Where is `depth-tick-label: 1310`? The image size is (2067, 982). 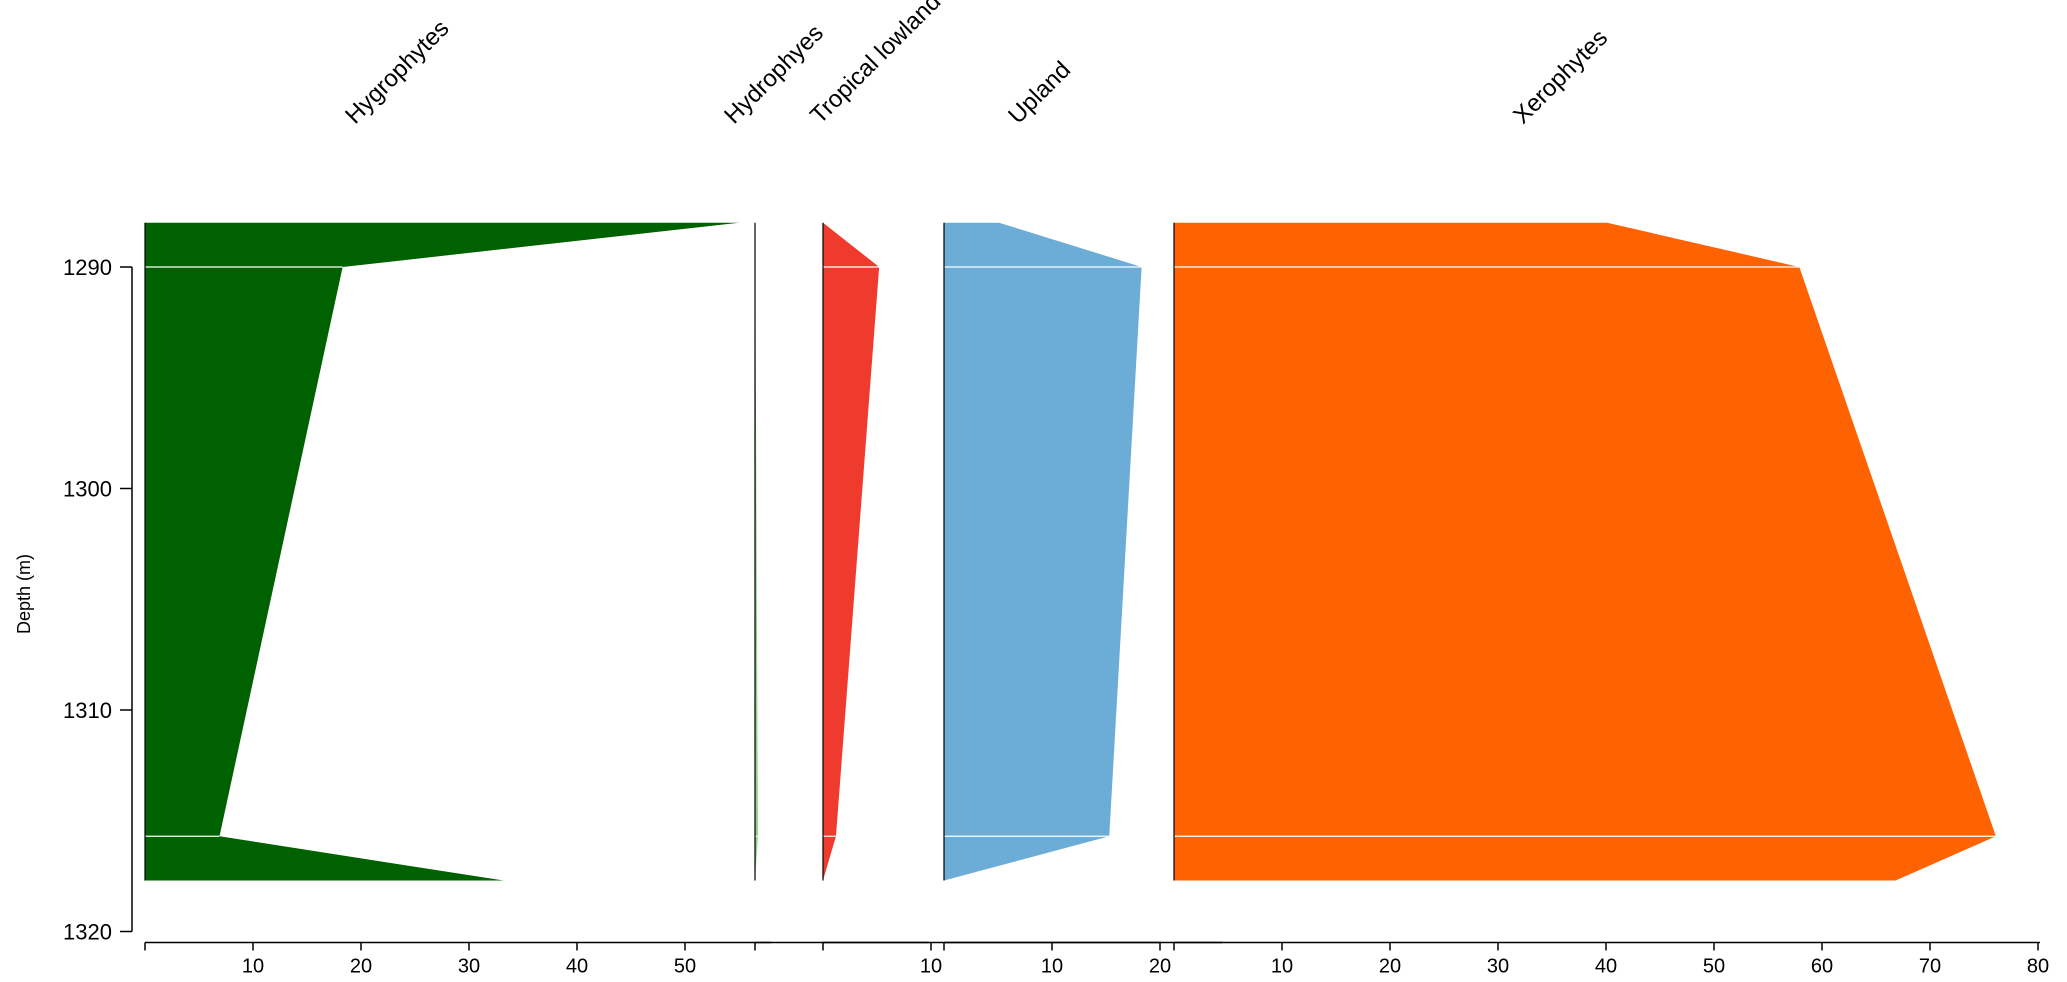 depth-tick-label: 1310 is located at coordinates (87, 710).